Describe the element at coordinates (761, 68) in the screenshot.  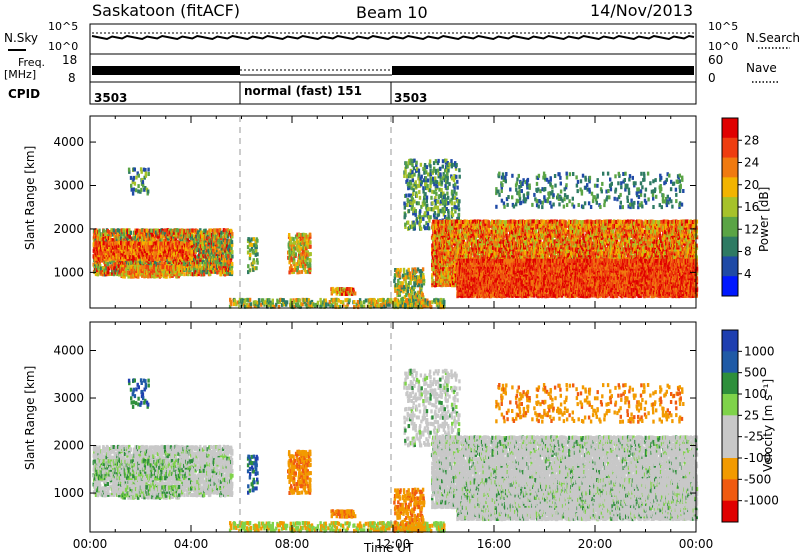
I see `nave-label: Nave` at that location.